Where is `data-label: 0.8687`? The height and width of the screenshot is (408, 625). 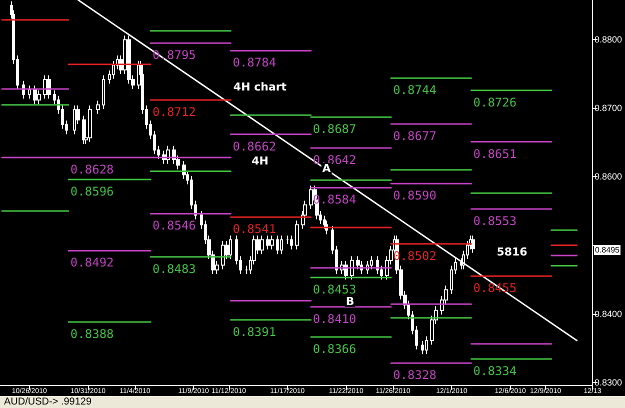 data-label: 0.8687 is located at coordinates (334, 129).